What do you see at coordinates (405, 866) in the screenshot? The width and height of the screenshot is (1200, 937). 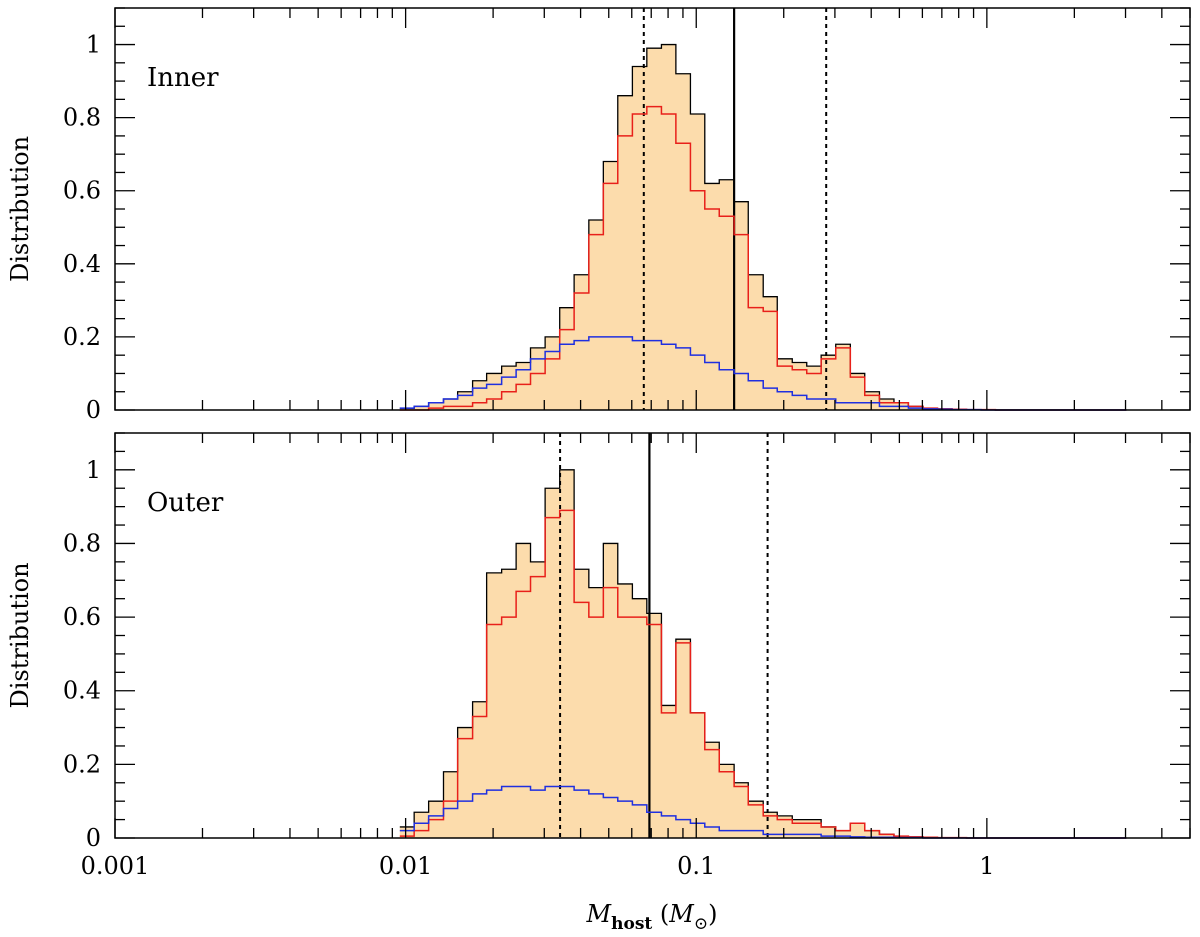 I see `x-tick-label: 0.01` at bounding box center [405, 866].